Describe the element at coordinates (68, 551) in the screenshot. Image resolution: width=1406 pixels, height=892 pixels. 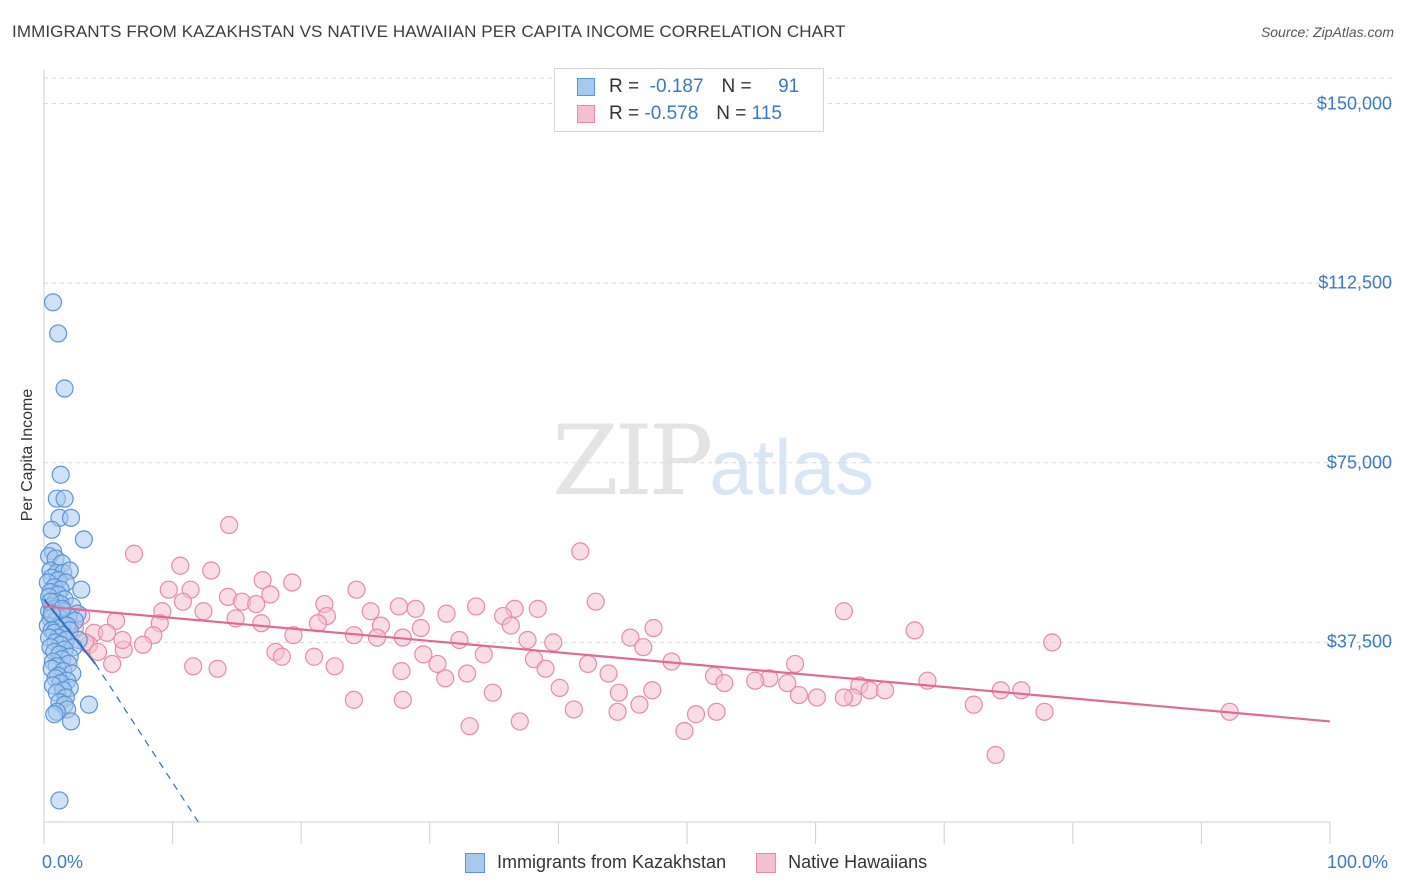
I see `kazakhstan-points` at that location.